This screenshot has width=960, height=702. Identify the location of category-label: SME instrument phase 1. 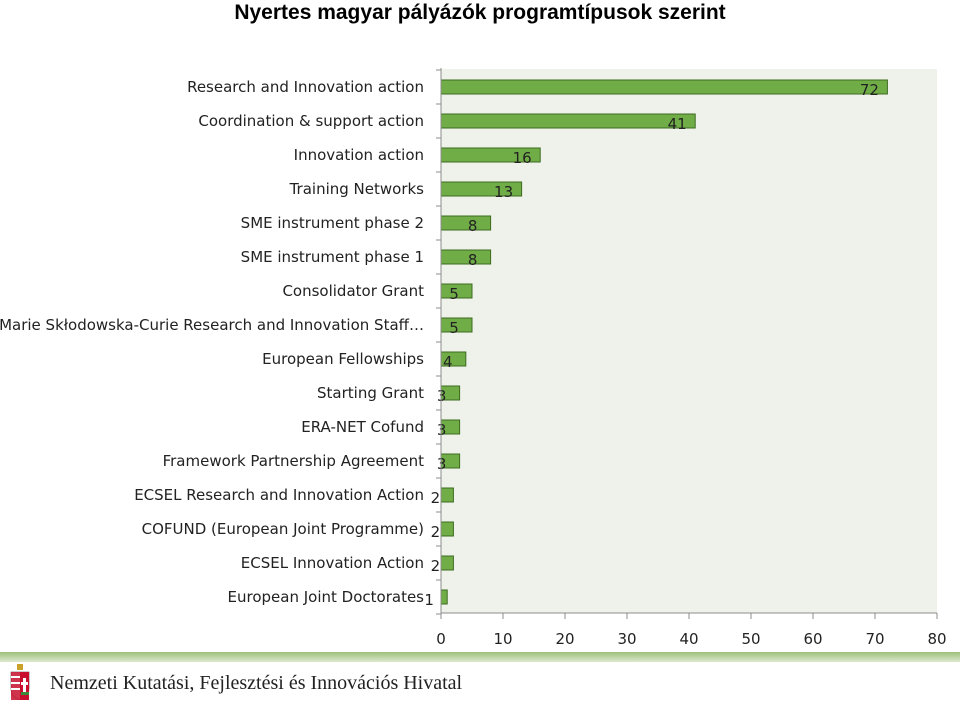
(332, 257).